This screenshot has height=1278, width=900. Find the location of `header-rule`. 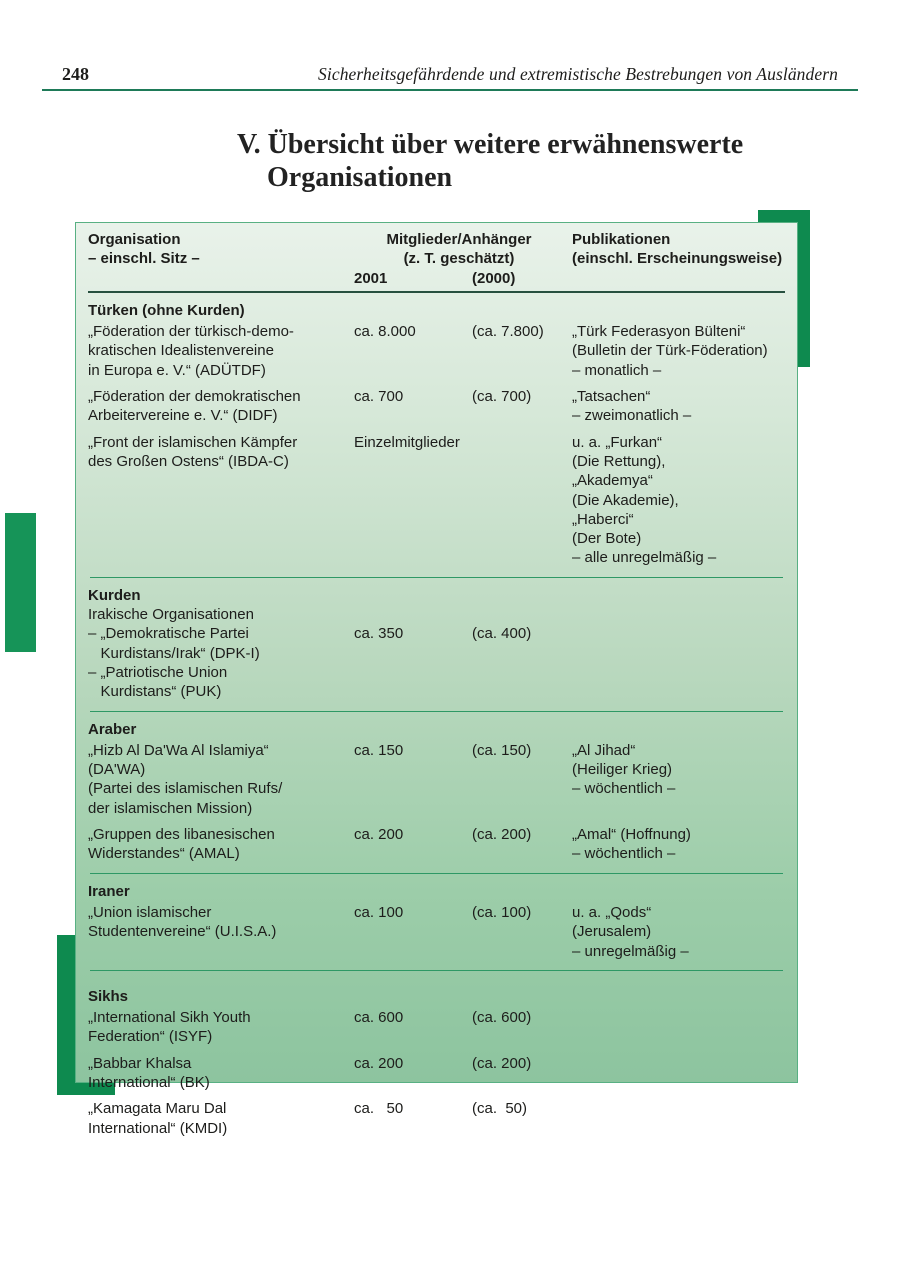

header-rule is located at coordinates (450, 90).